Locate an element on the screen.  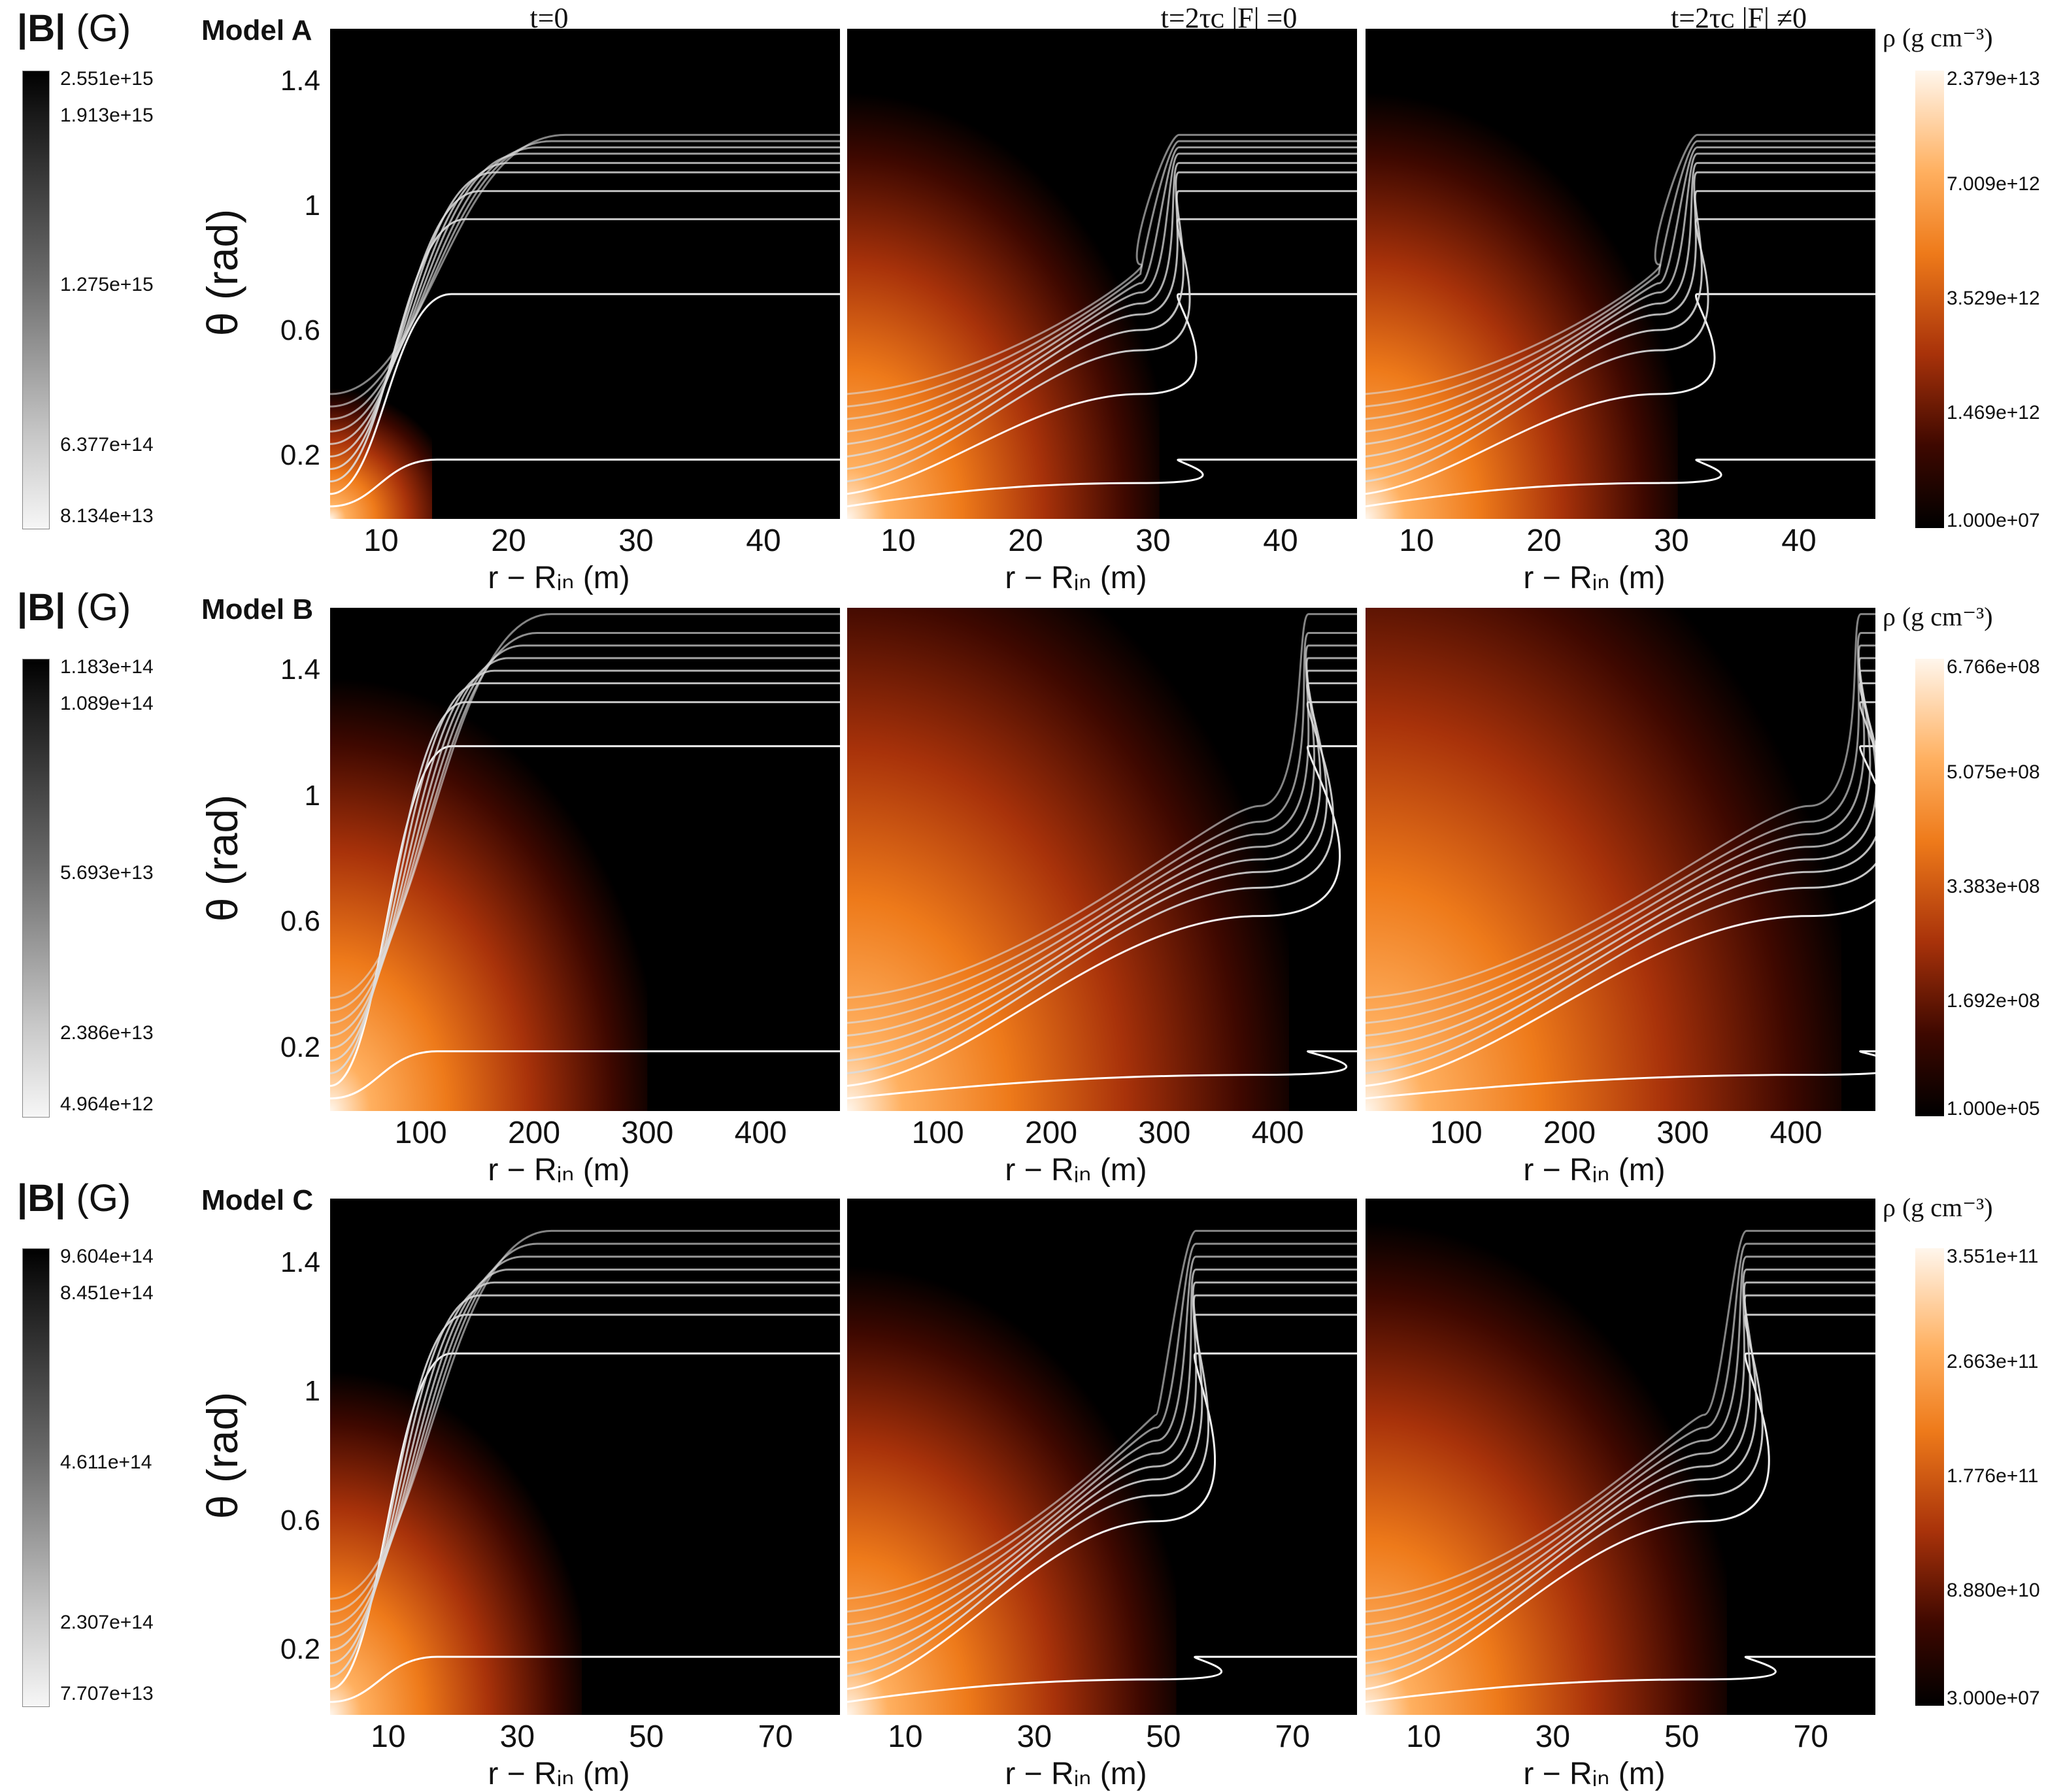
model-label: Model B is located at coordinates (257, 609).